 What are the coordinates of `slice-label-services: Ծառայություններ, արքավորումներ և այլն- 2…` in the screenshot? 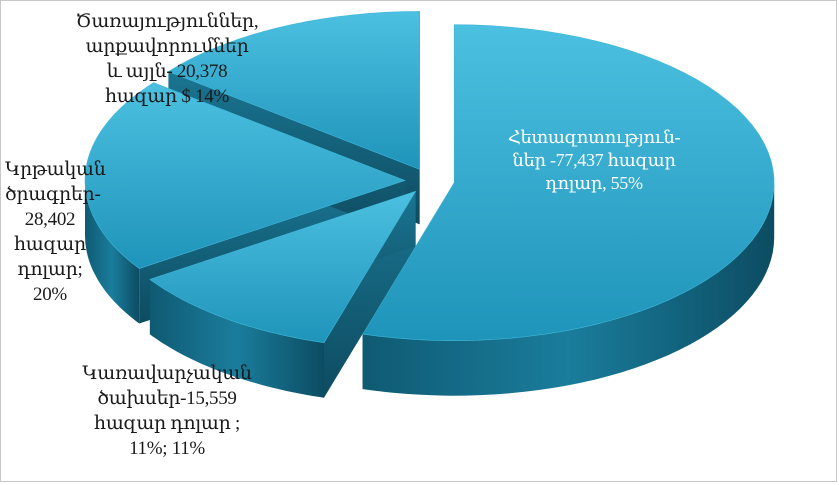 It's located at (167, 59).